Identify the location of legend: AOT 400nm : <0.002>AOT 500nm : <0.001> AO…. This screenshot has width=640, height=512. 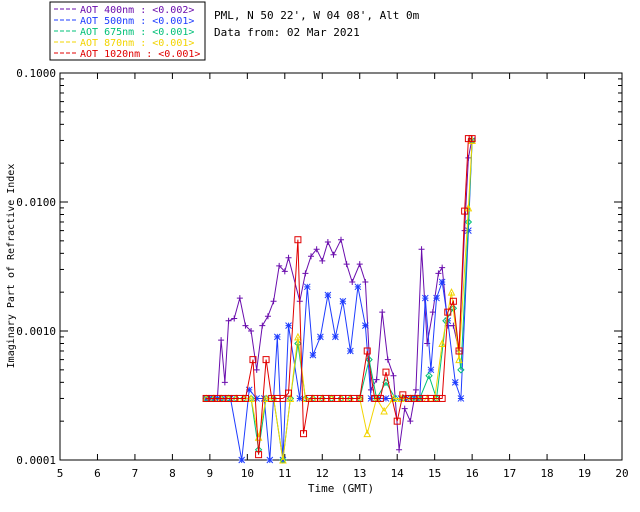
(127, 31).